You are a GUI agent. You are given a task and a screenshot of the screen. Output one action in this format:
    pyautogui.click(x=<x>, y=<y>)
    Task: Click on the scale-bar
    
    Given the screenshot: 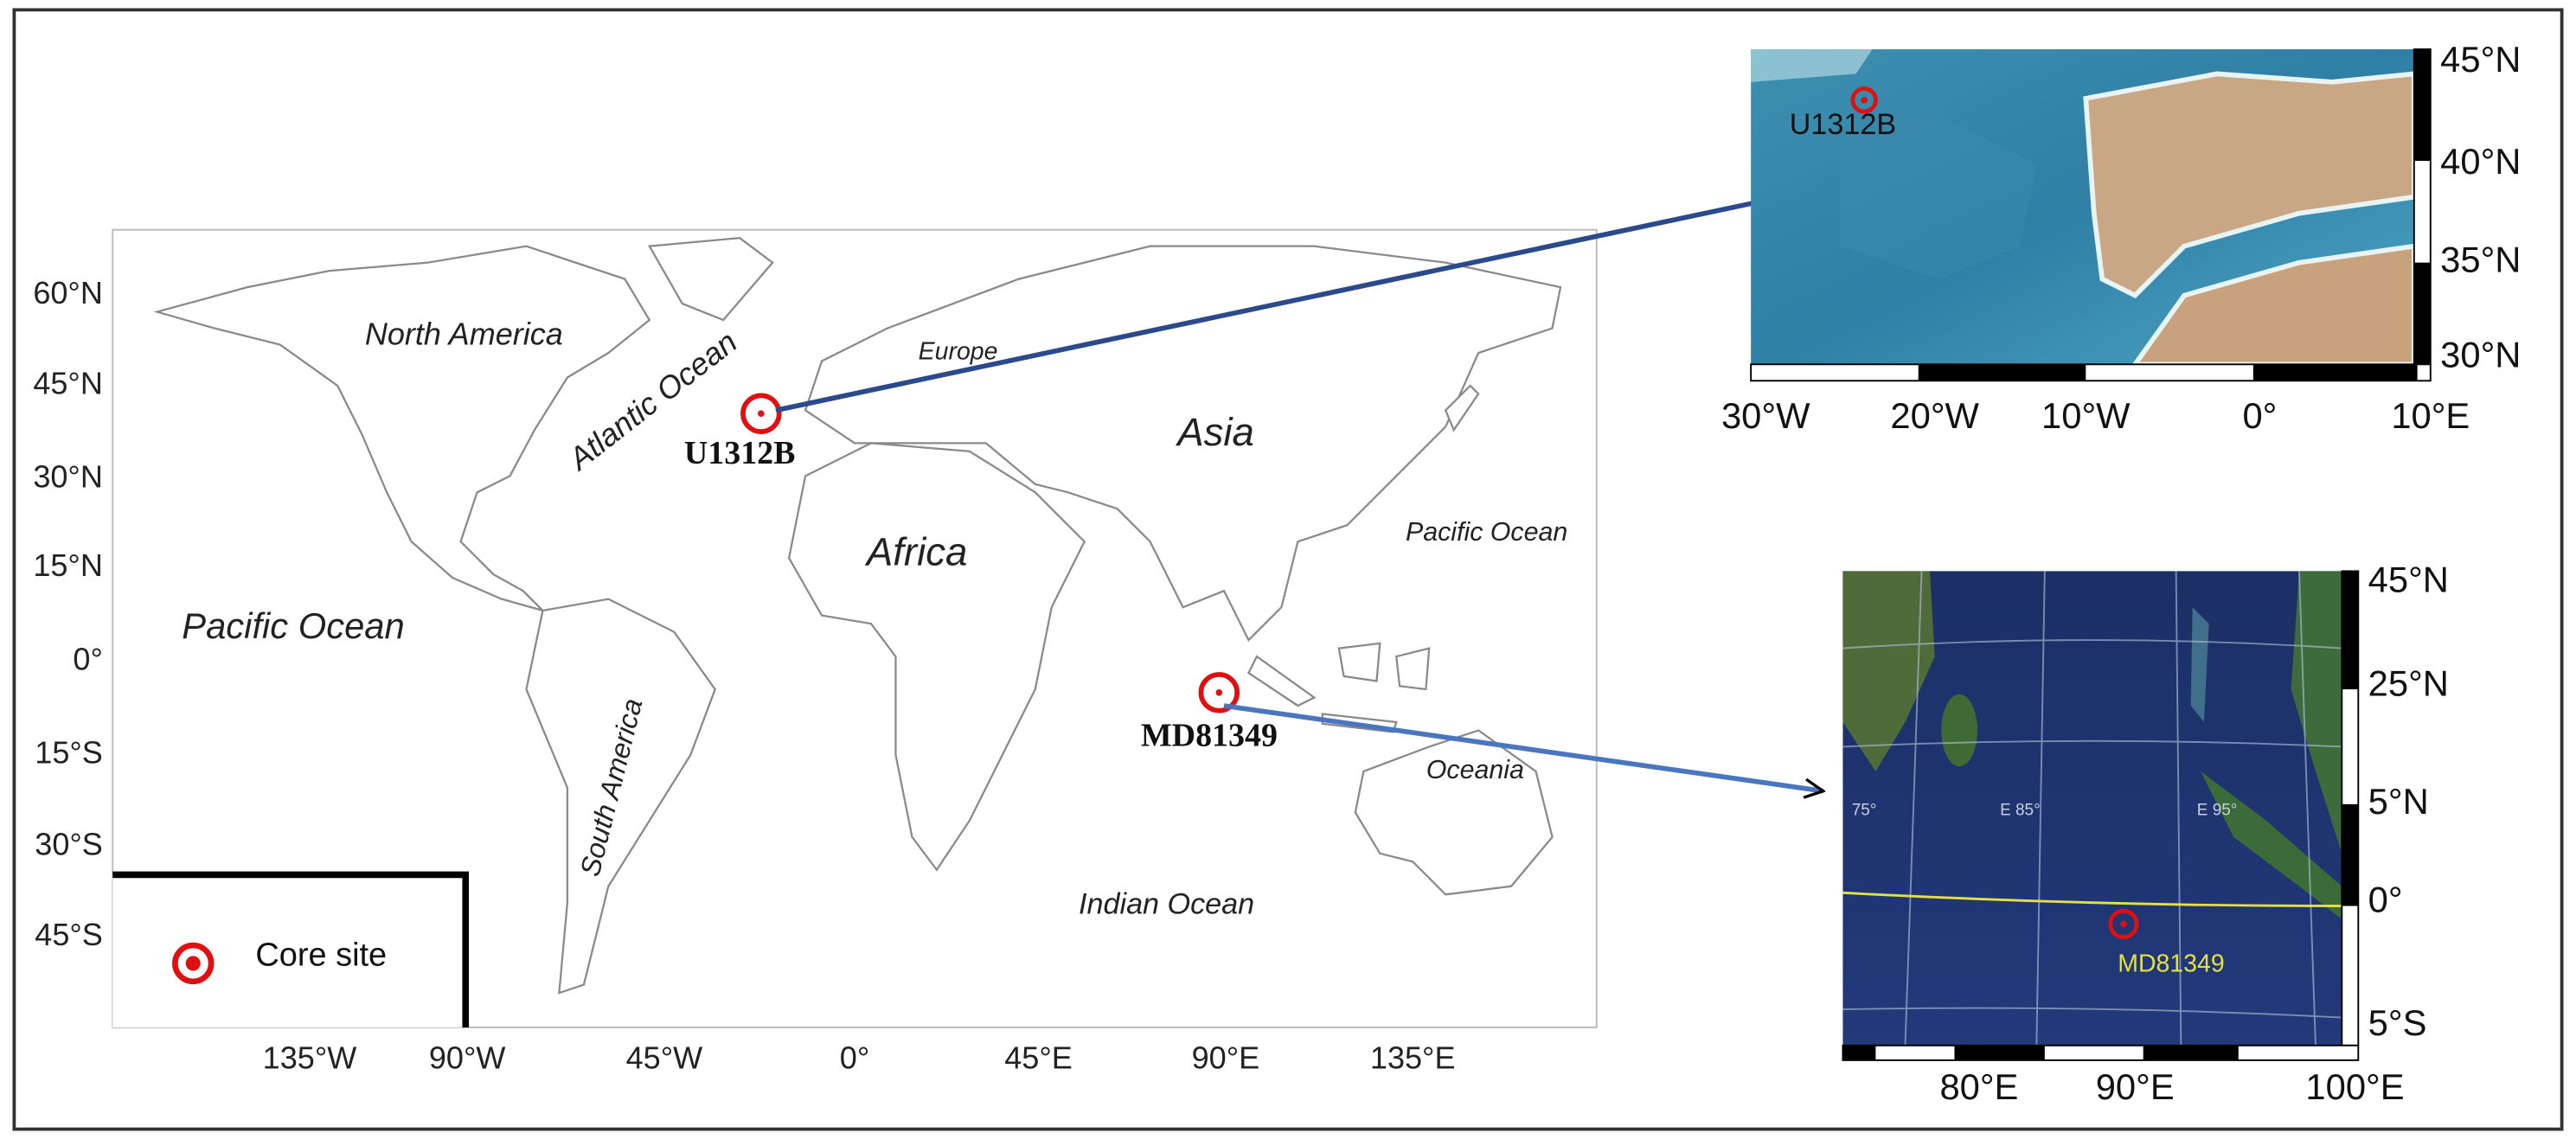 What is the action you would take?
    pyautogui.click(x=2101, y=1052)
    